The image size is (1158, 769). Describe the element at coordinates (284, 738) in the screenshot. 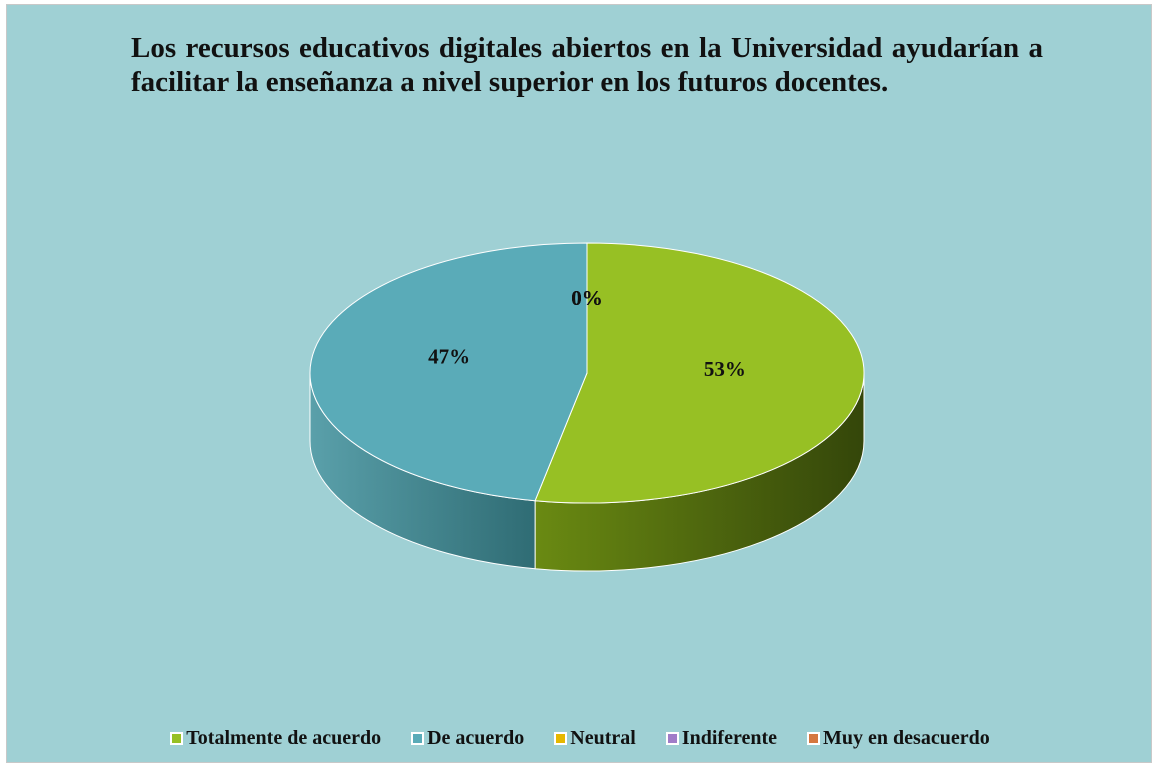

I see `legend-label: Totalmente de acuerdo` at that location.